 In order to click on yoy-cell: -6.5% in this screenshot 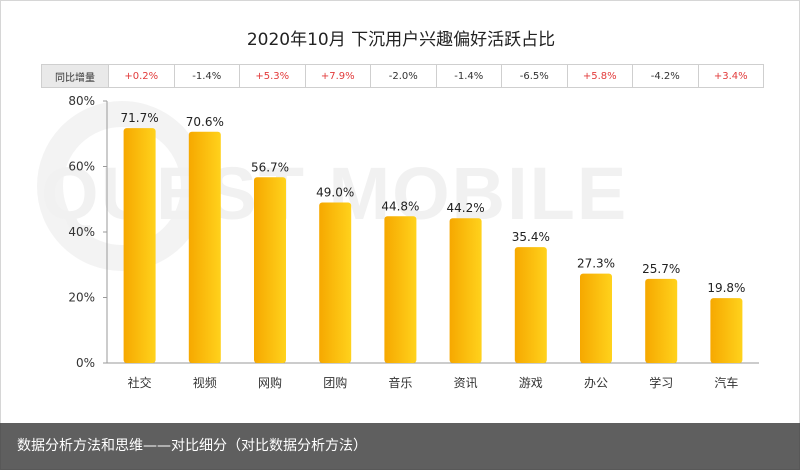, I will do `click(535, 76)`.